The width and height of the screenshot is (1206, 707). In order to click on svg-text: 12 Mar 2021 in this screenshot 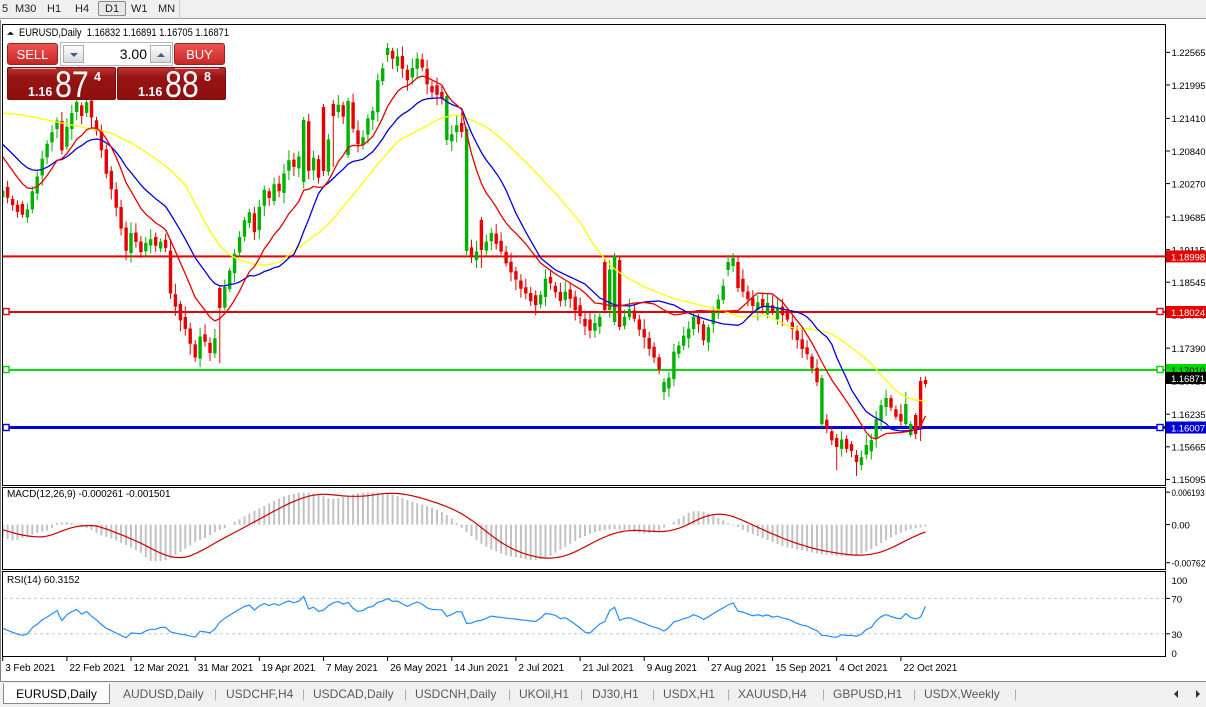, I will do `click(162, 668)`.